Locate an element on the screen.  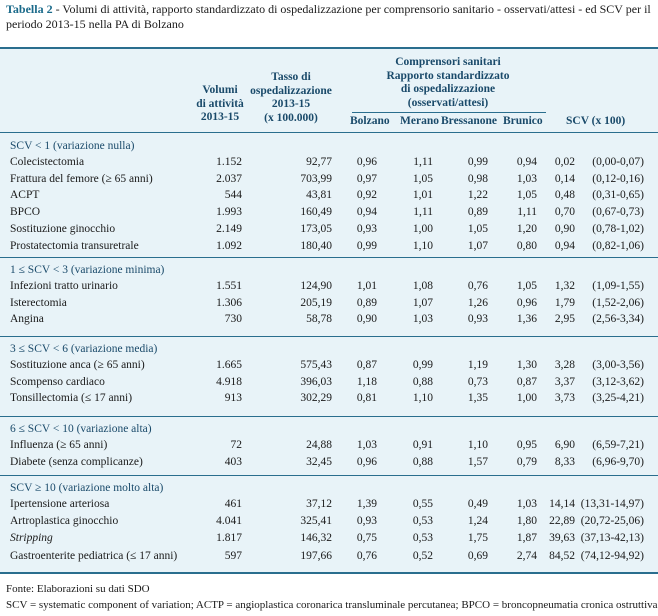
row-name: Sostituzione anca (≥ 65 anni) is located at coordinates (77, 365).